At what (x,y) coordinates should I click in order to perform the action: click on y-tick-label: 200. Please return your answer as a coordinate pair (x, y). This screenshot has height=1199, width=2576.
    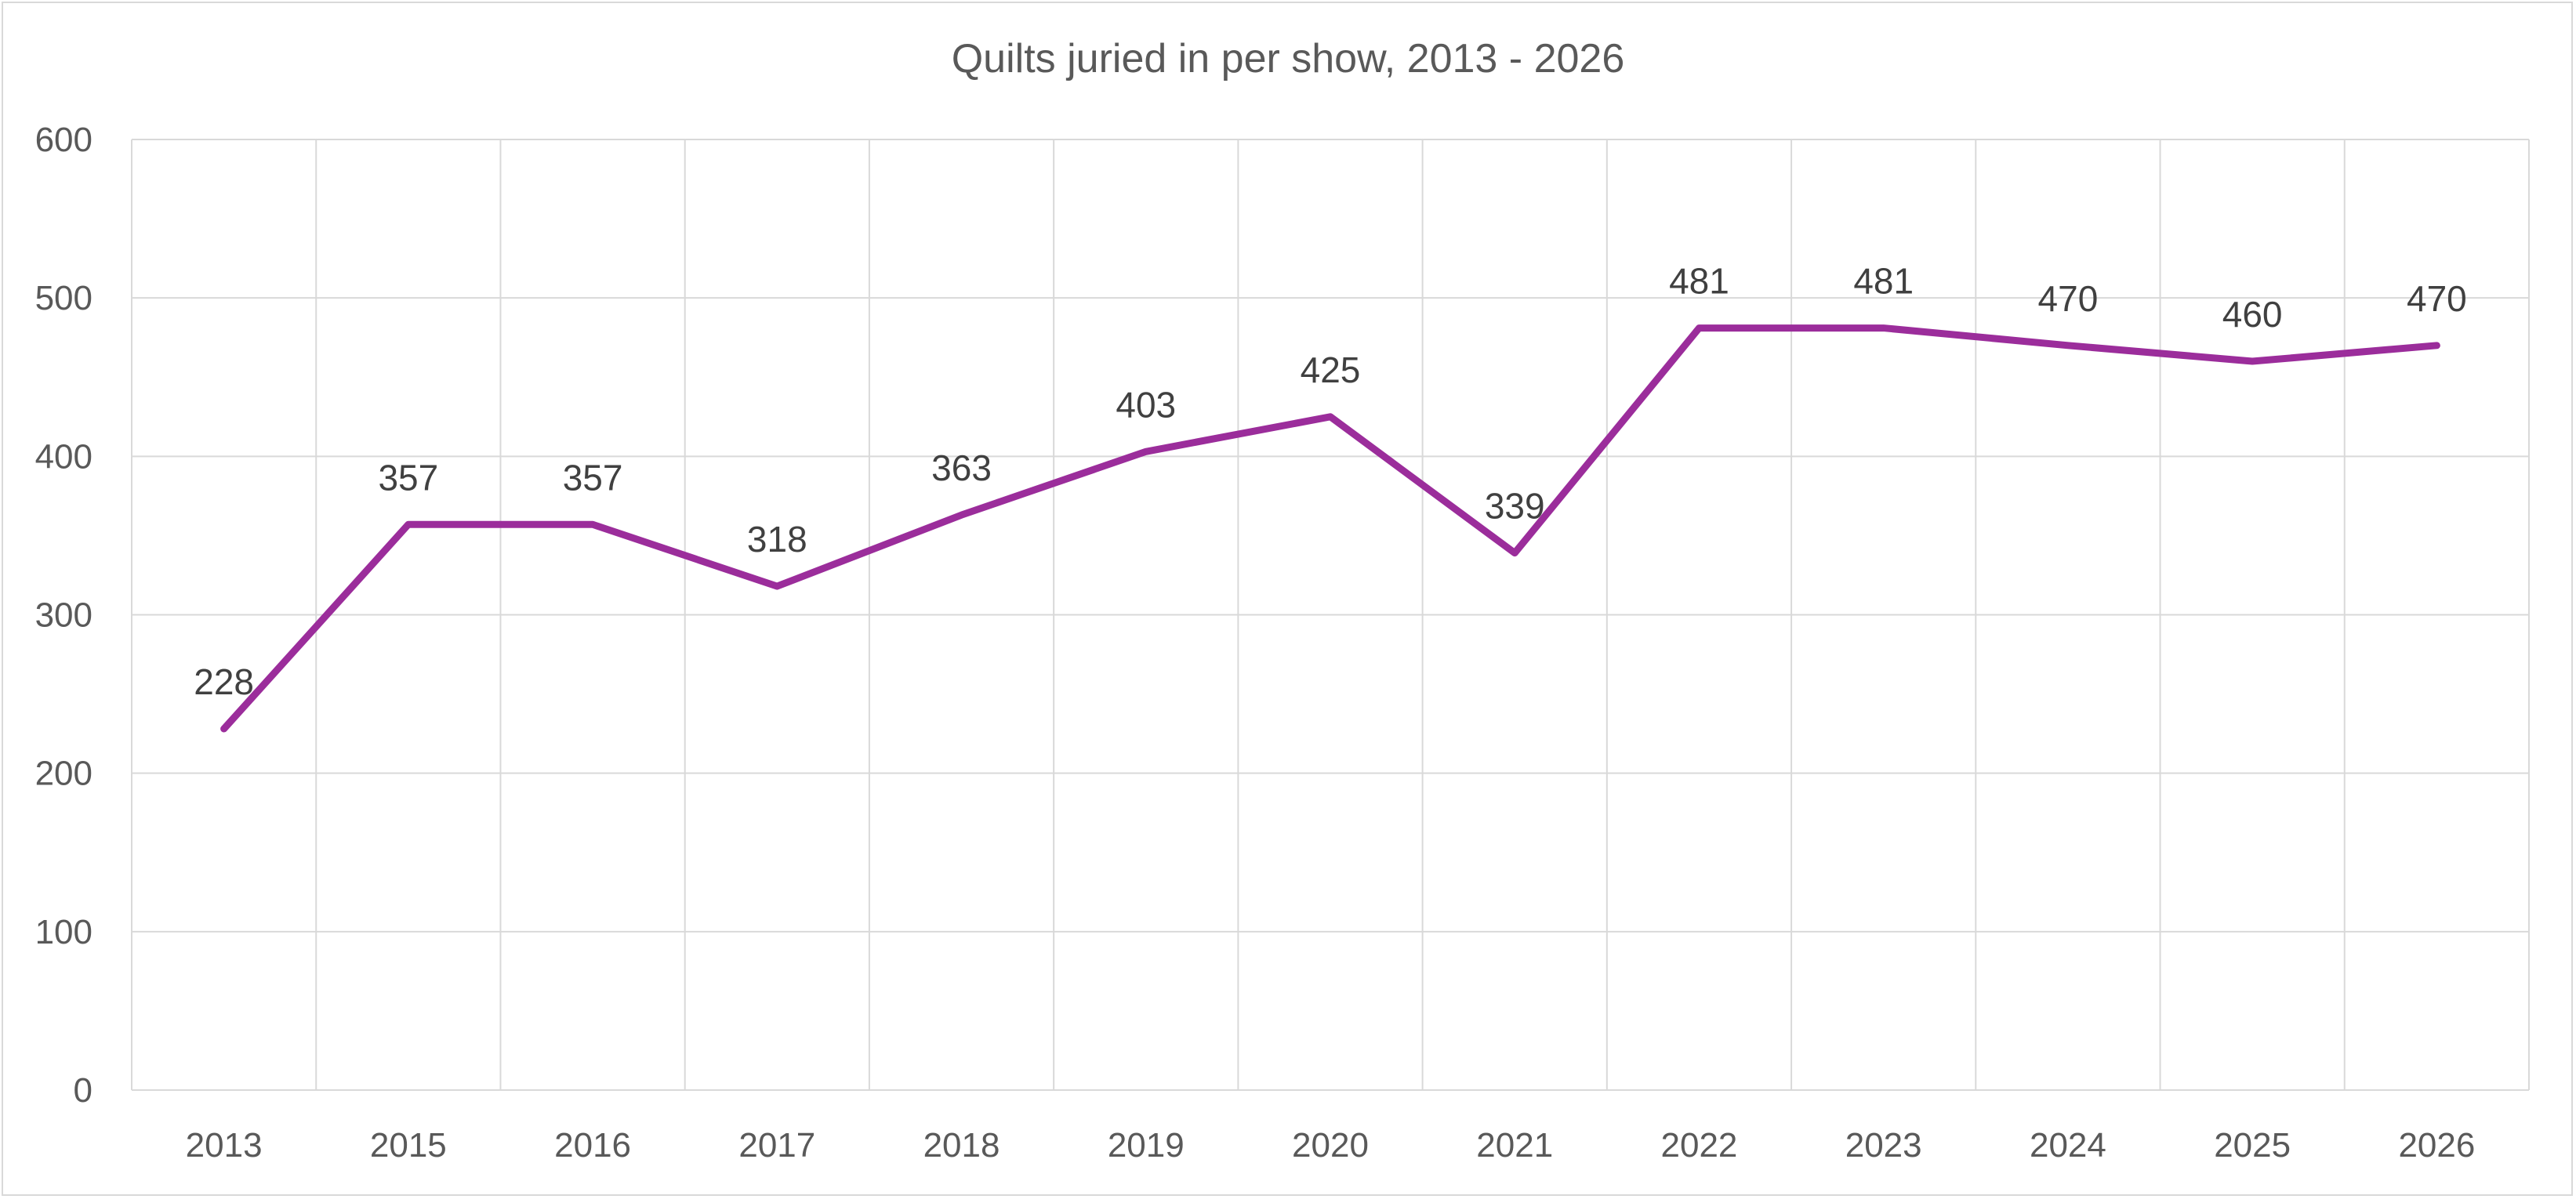
    Looking at the image, I should click on (64, 774).